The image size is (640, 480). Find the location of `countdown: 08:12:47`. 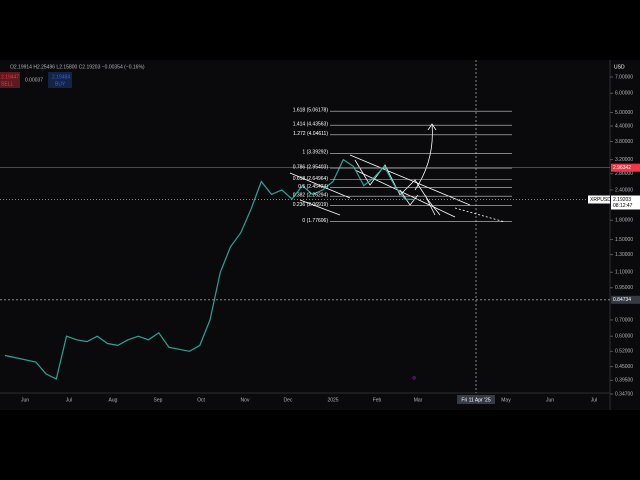

countdown: 08:12:47 is located at coordinates (623, 206).